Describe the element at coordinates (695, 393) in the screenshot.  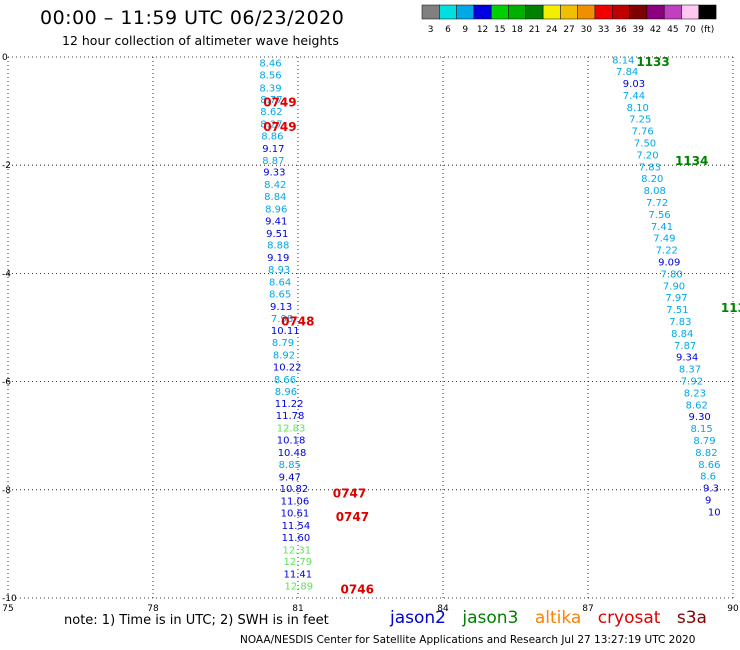
I see `wave-height-label: 8.23` at that location.